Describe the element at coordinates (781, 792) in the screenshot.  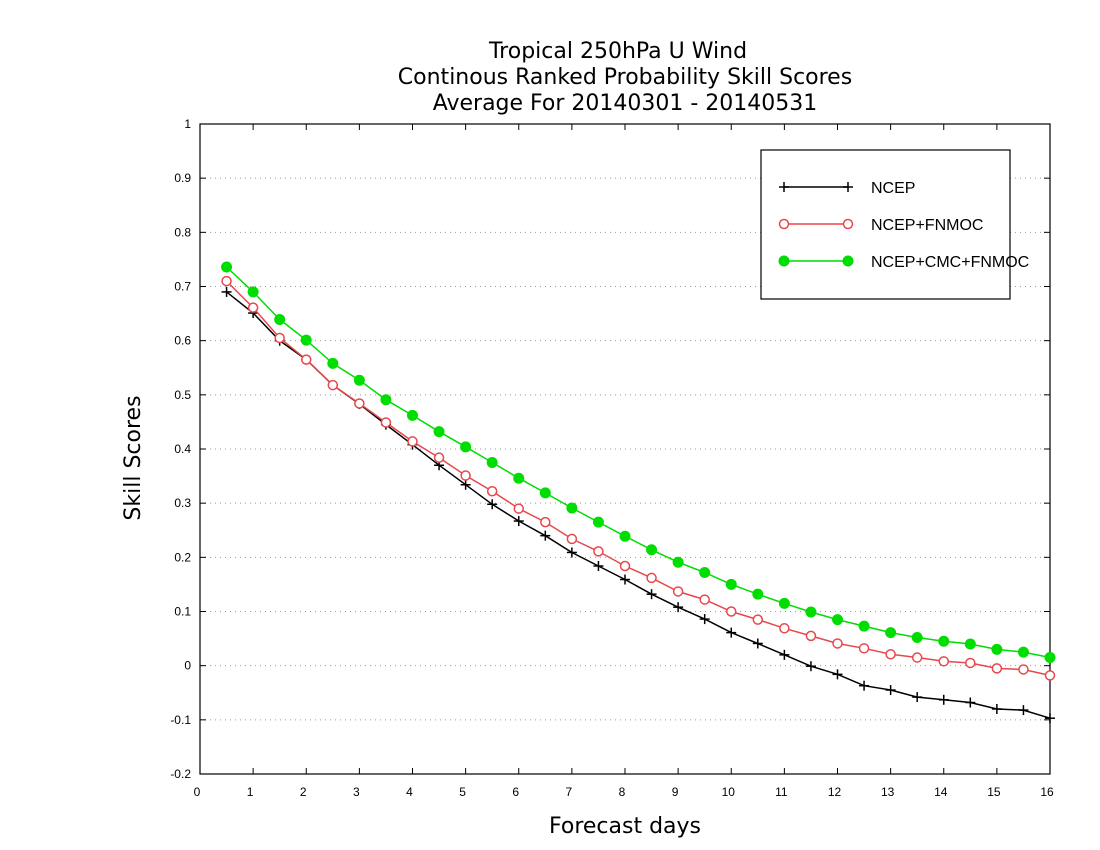
I see `x-tick-label: 11` at that location.